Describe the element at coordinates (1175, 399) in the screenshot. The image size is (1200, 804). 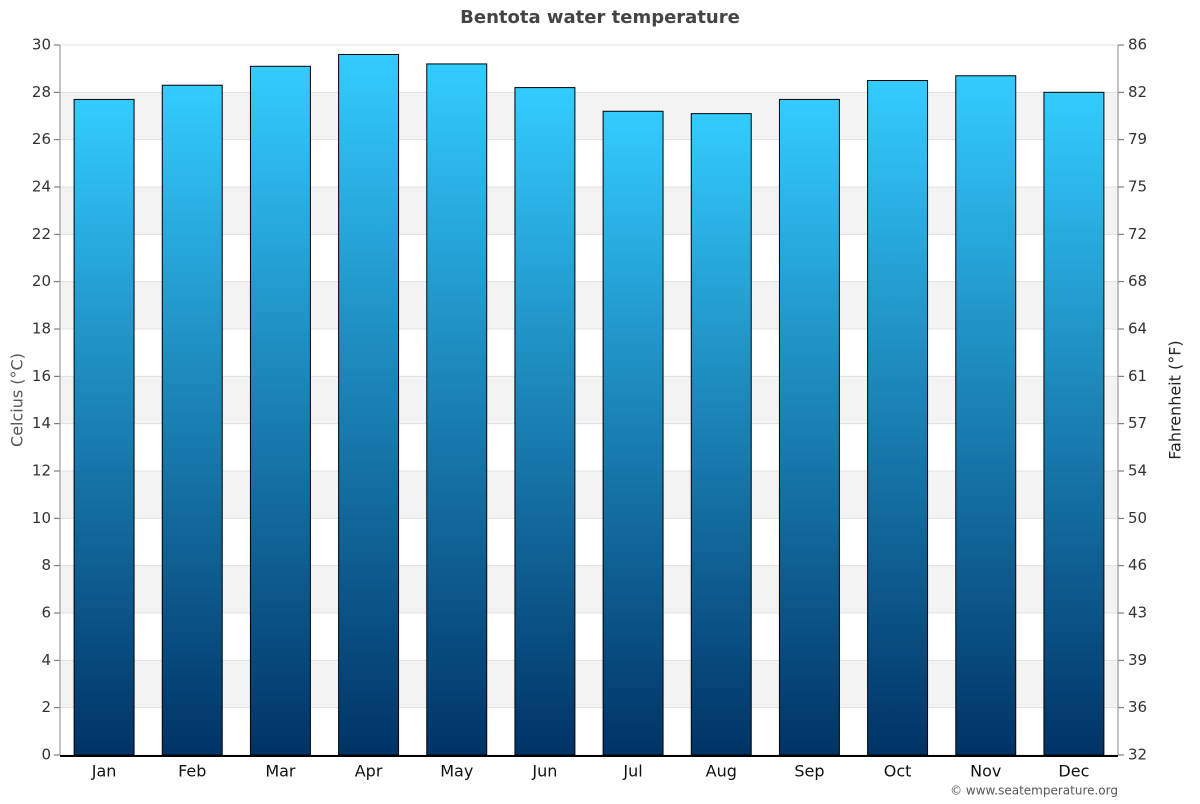
I see `y2-axis-label: Fahrenheit (°F)` at that location.